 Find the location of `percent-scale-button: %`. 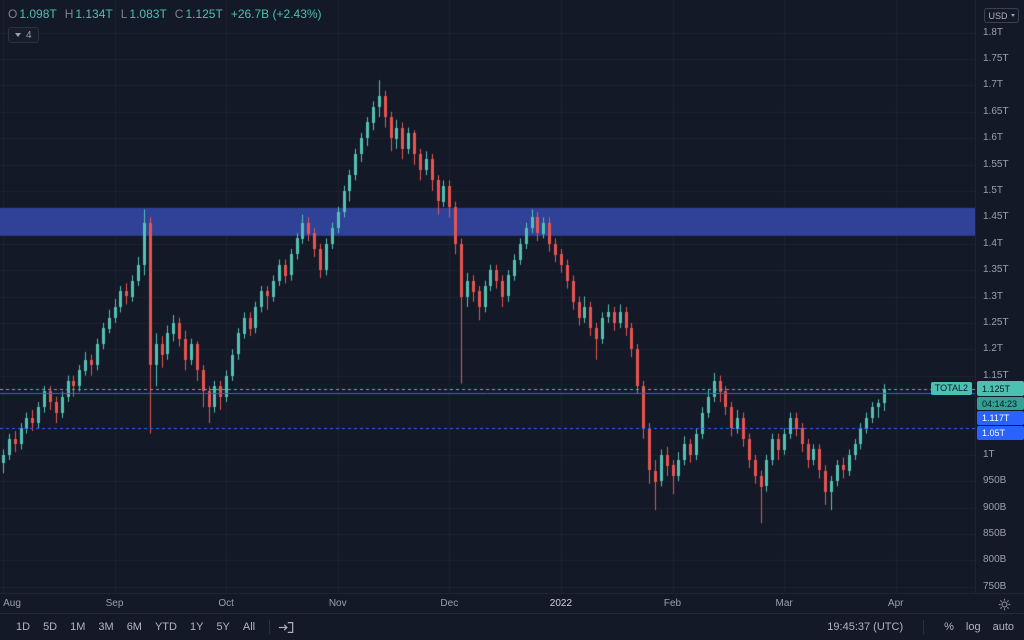

percent-scale-button: % is located at coordinates (949, 627).